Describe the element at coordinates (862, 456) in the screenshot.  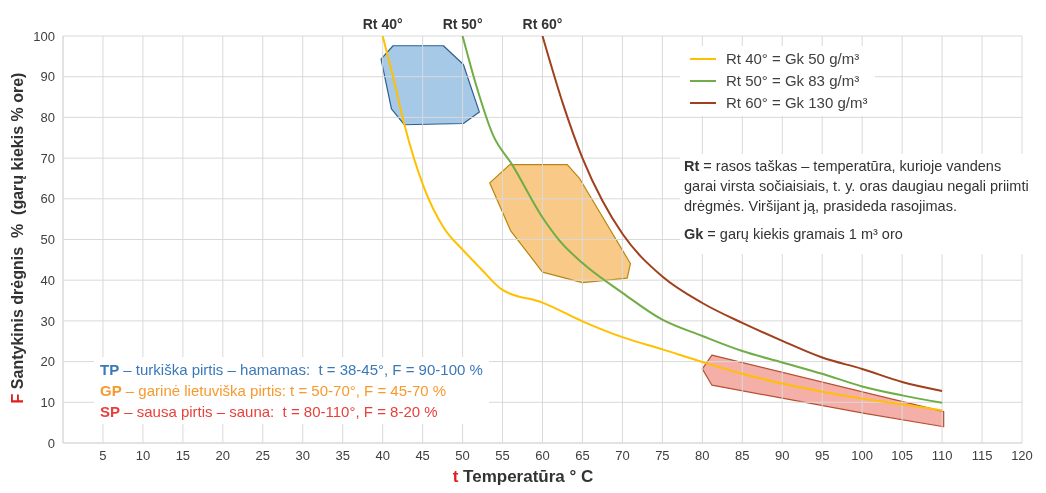
I see `x-tick-label: 100` at that location.